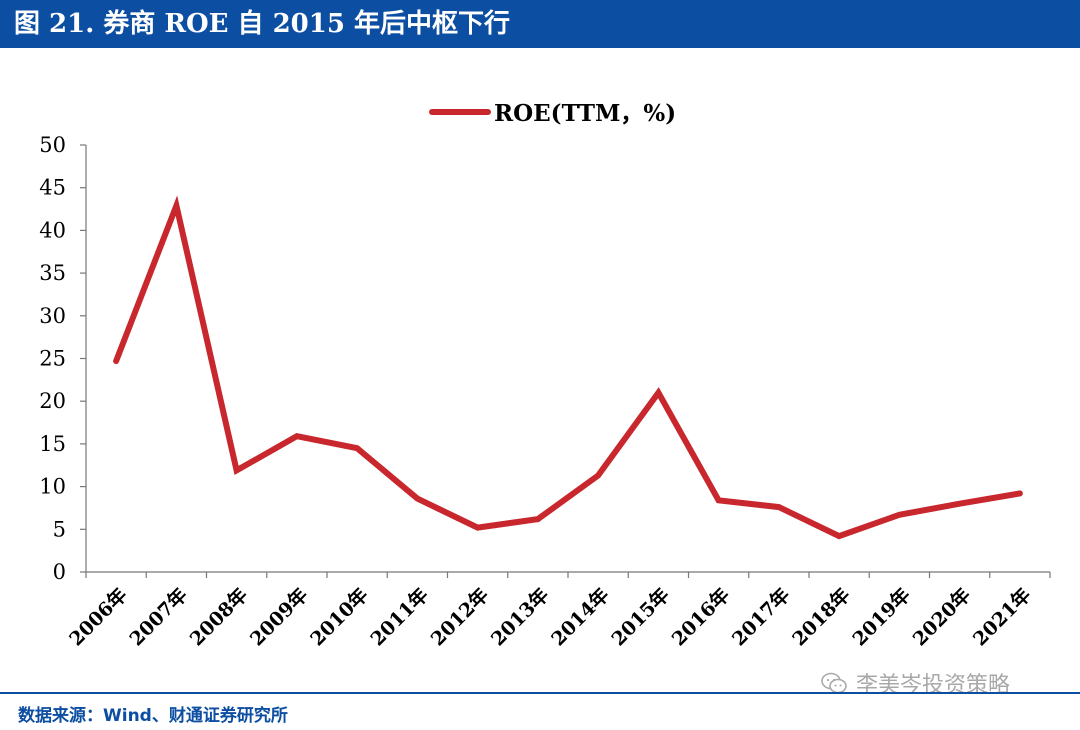 This screenshot has height=730, width=1080. Describe the element at coordinates (834, 683) in the screenshot. I see `wechat-icon` at that location.